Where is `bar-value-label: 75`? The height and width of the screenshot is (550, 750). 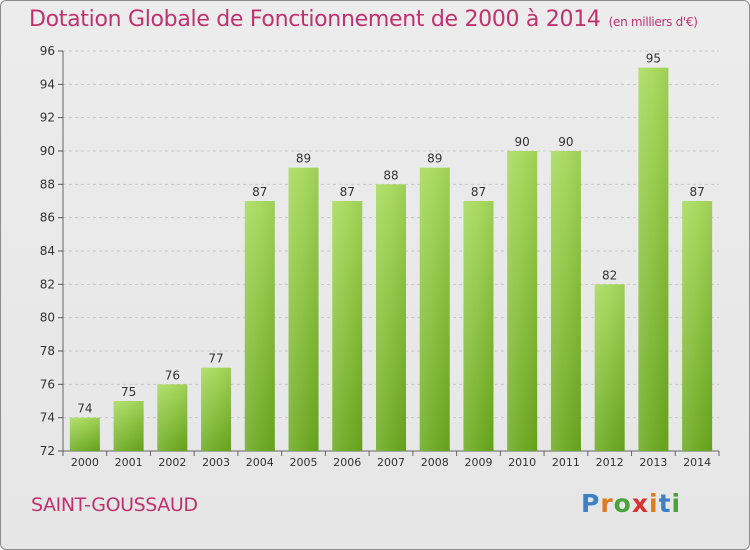
bar-value-label: 75 is located at coordinates (128, 392).